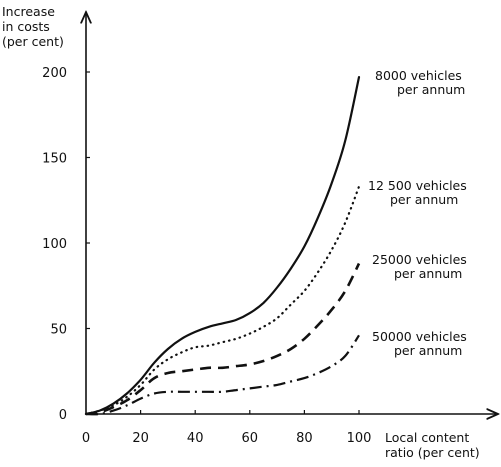  Describe the element at coordinates (419, 259) in the screenshot. I see `series-label-3: 25000 vehicles` at that location.